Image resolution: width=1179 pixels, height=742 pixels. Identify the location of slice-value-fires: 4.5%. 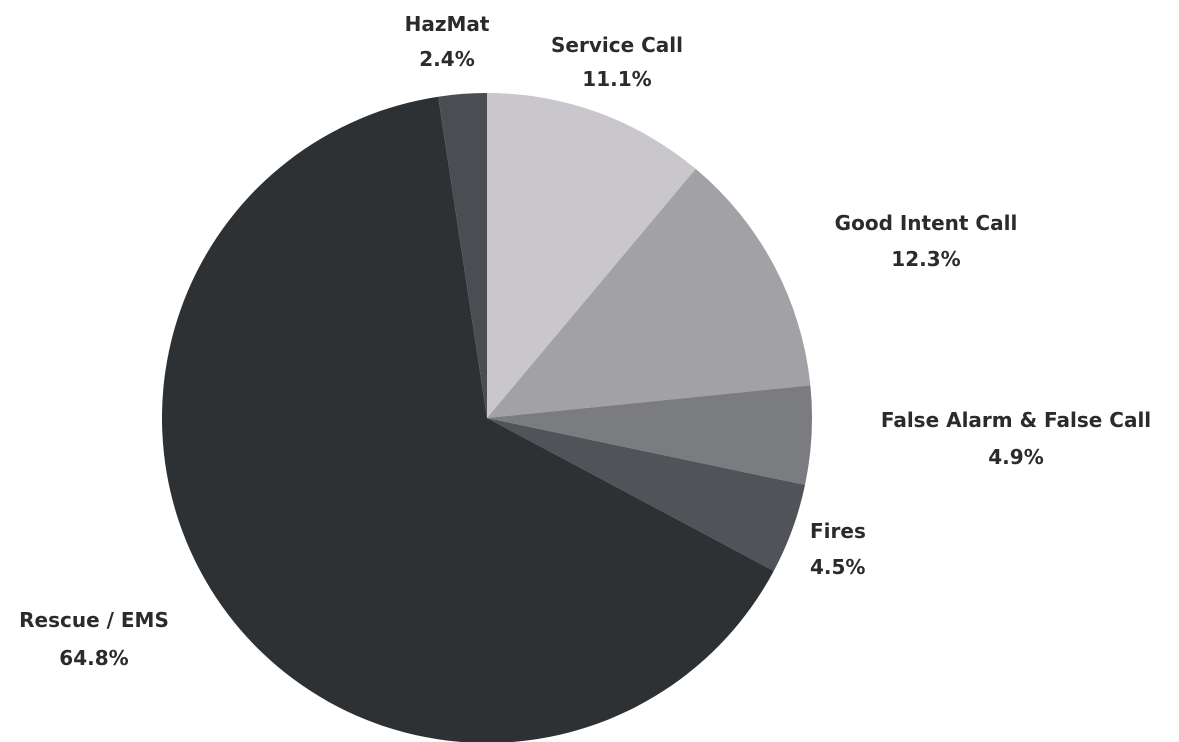
(837, 567).